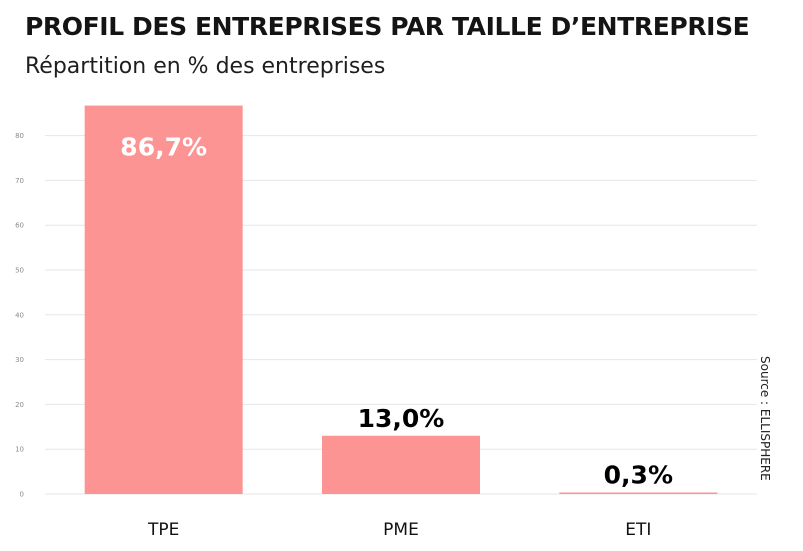 This screenshot has width=803, height=551. I want to click on y-tick-label: 10, so click(19, 450).